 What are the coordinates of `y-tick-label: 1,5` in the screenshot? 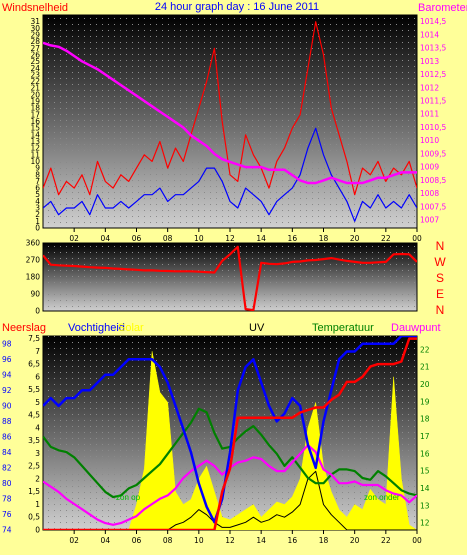 It's located at (34, 491).